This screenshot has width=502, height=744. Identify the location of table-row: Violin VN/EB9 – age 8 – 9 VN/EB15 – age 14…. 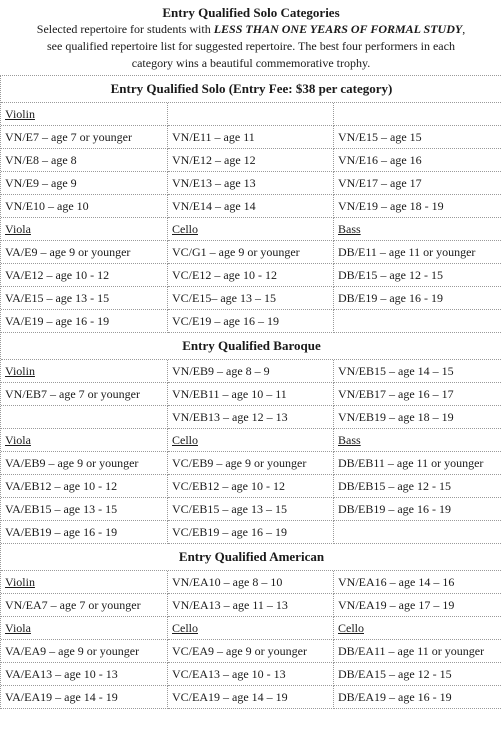
(251, 371).